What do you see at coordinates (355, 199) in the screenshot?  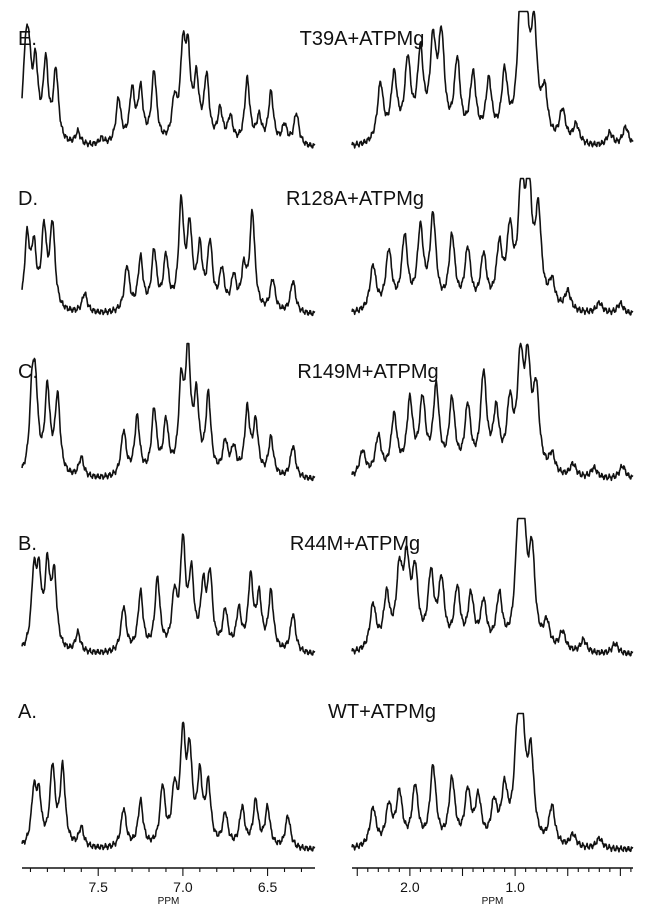 I see `panel-sample-title: R128A+ATPMg` at bounding box center [355, 199].